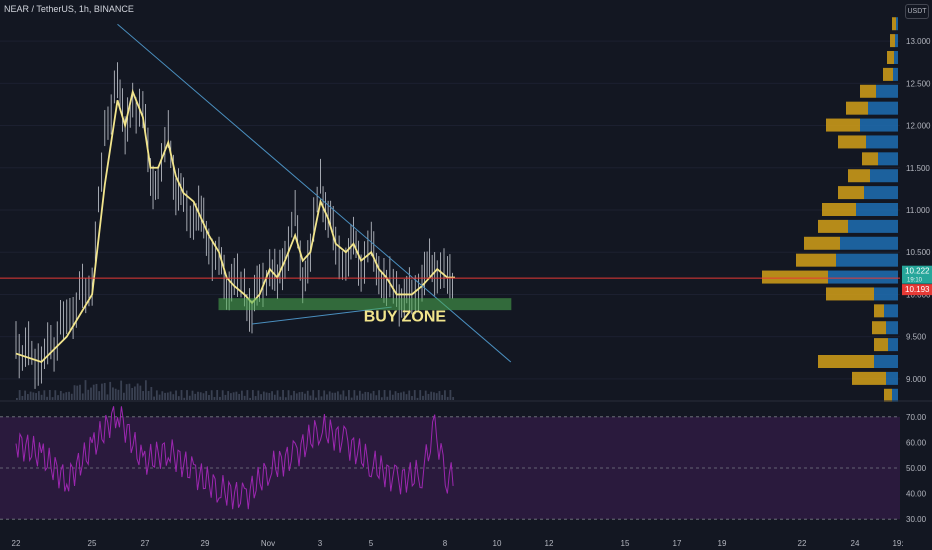 The image size is (932, 550). Describe the element at coordinates (918, 168) in the screenshot. I see `price-tick-label: 11.500` at that location.